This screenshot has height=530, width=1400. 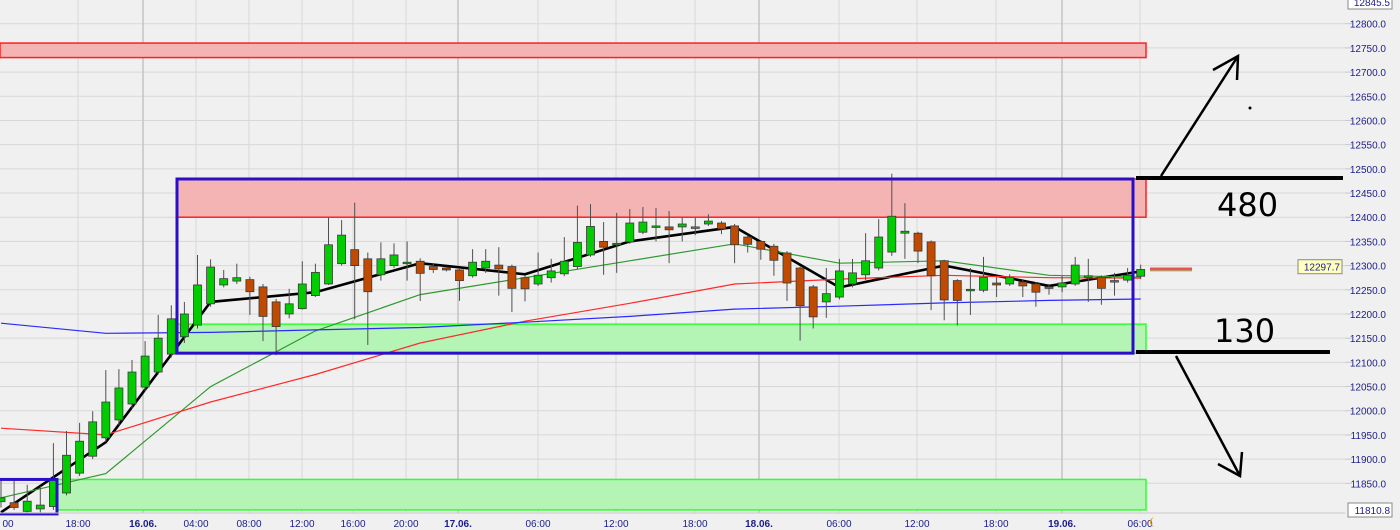 I want to click on moving-average-line, so click(x=570, y=316).